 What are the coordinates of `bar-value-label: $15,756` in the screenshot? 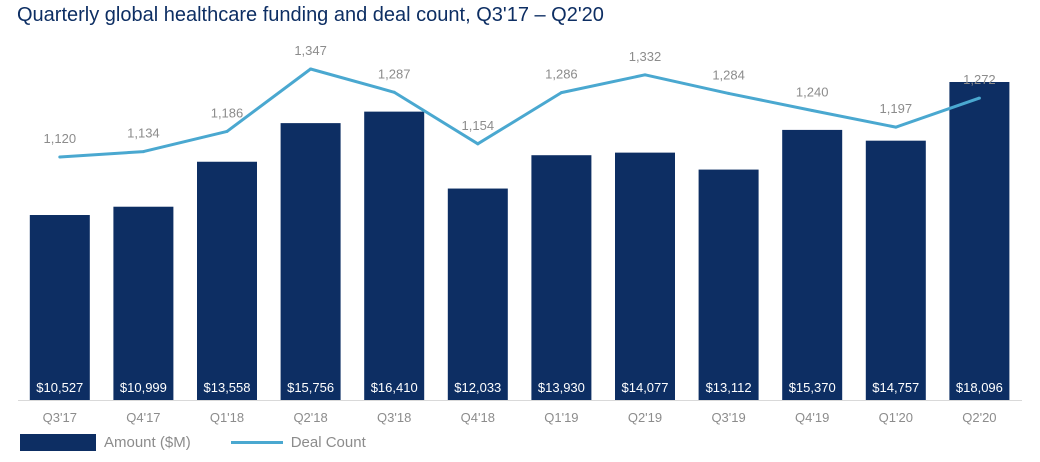 It's located at (310, 387).